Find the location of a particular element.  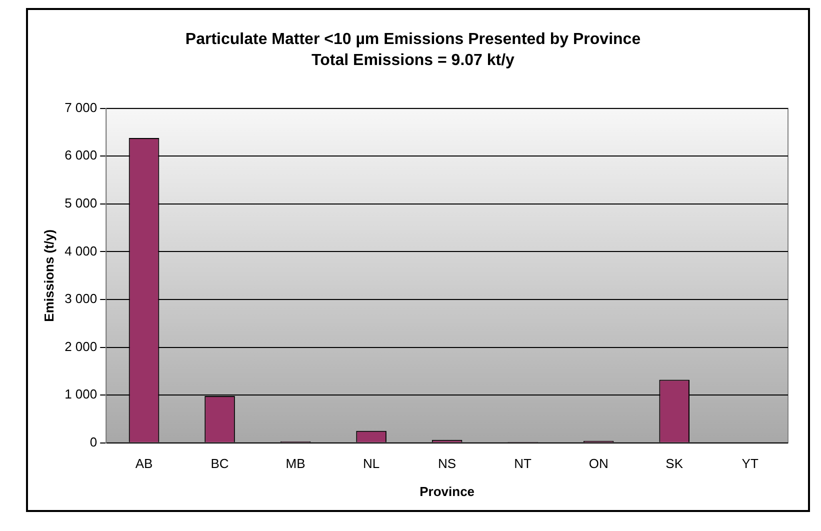

y-tick-label: 4 000 is located at coordinates (81, 250).